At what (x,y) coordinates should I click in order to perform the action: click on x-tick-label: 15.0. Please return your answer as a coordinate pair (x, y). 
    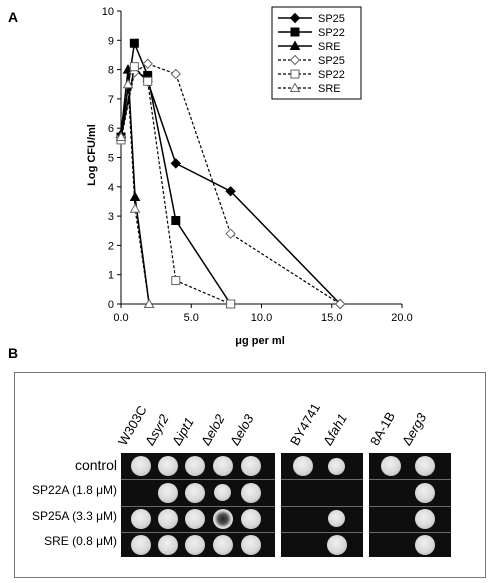
    Looking at the image, I should click on (331, 318).